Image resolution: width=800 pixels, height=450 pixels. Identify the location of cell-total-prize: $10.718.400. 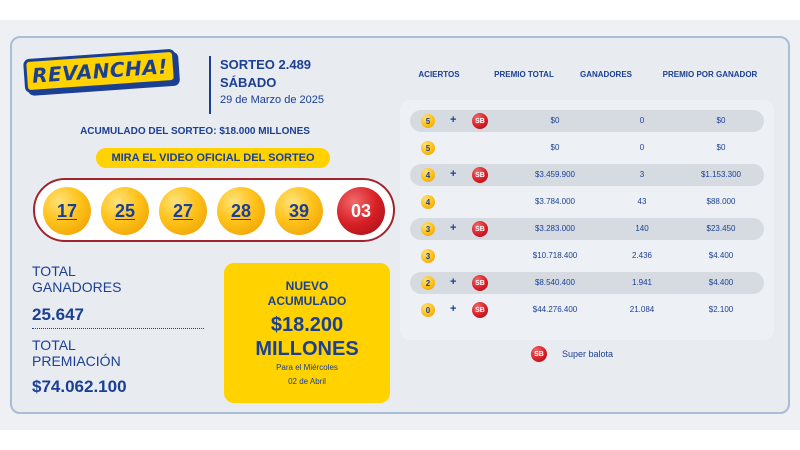
(555, 255).